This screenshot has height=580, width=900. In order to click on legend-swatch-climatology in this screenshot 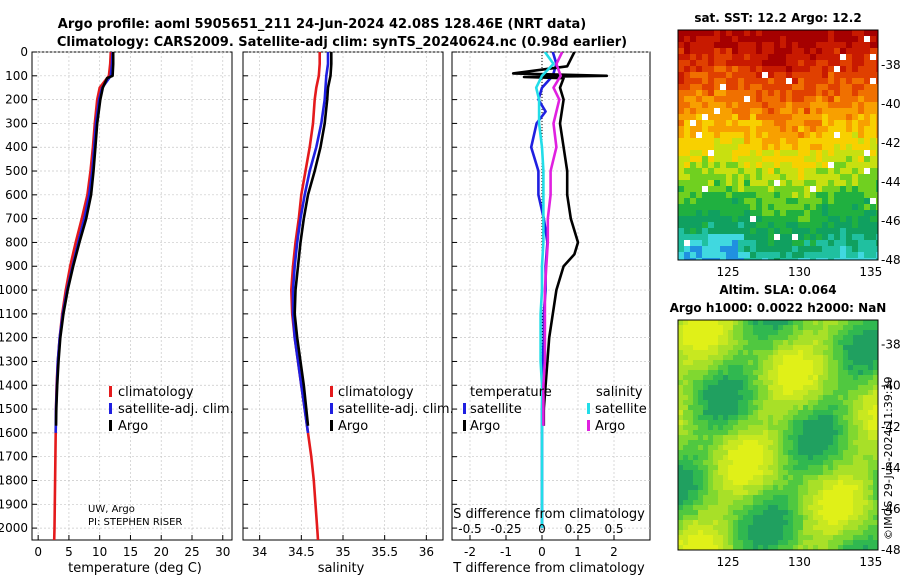, I will do `click(331, 391)`.